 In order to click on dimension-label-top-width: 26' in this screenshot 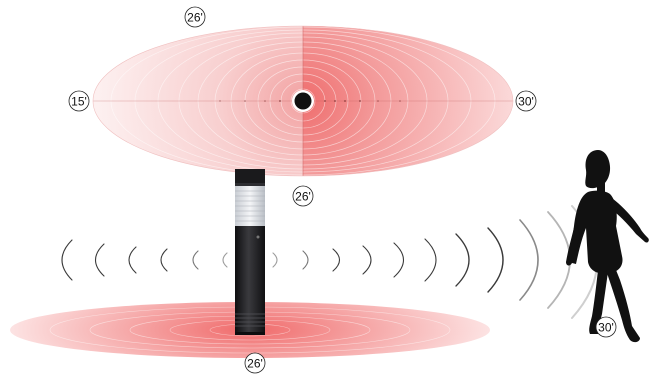, I will do `click(195, 17)`.